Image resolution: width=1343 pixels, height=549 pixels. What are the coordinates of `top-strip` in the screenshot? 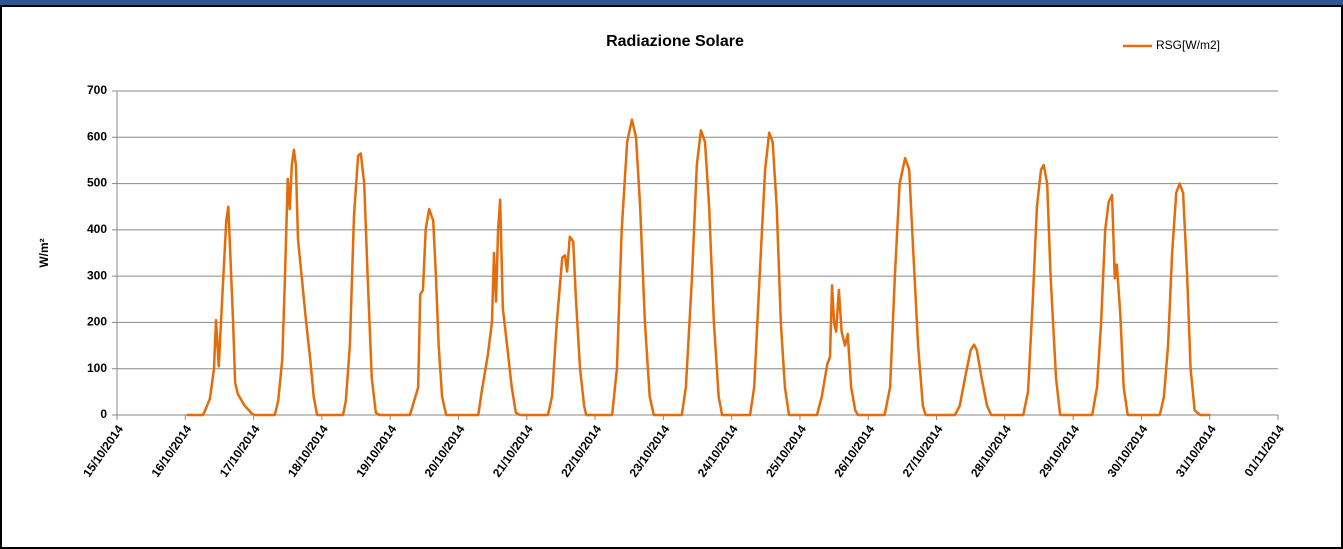 It's located at (671, 3).